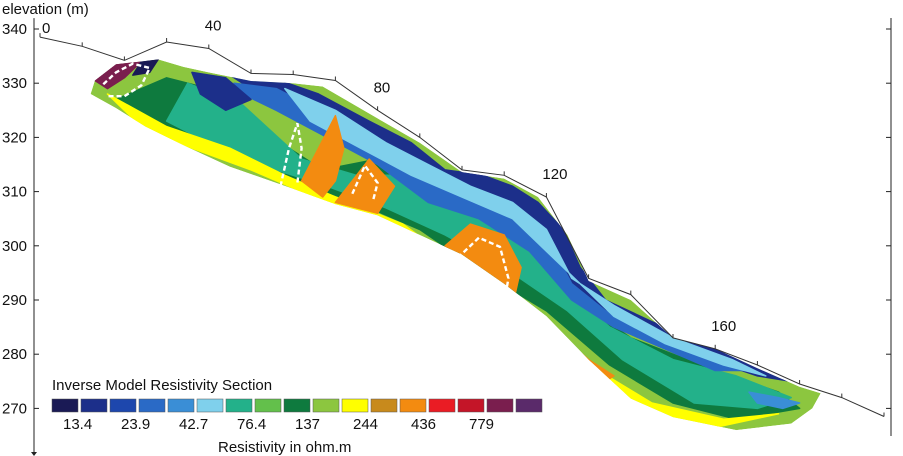 The image size is (903, 456). Describe the element at coordinates (365, 424) in the screenshot. I see `legend-label-5: 244` at that location.